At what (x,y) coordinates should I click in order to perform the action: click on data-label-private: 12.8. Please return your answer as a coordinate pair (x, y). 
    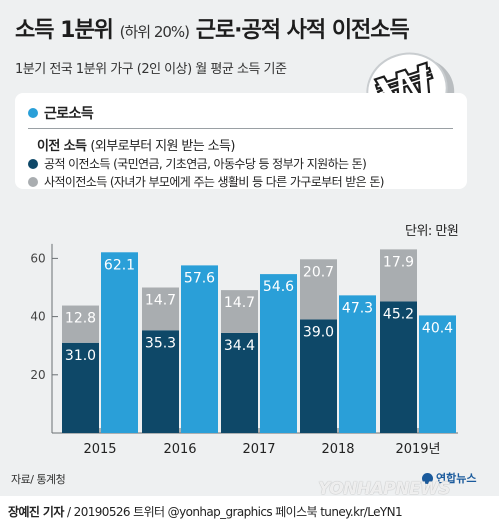
    Looking at the image, I should click on (80, 319).